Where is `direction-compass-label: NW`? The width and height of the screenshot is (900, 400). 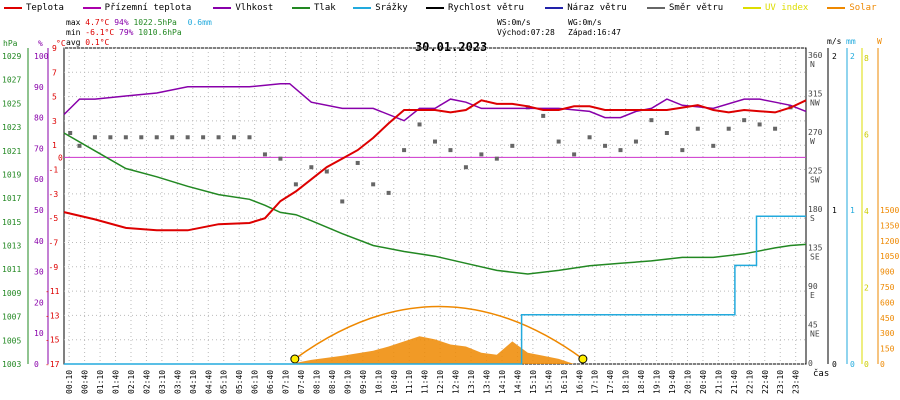 direction-compass-label: NW is located at coordinates (815, 103).